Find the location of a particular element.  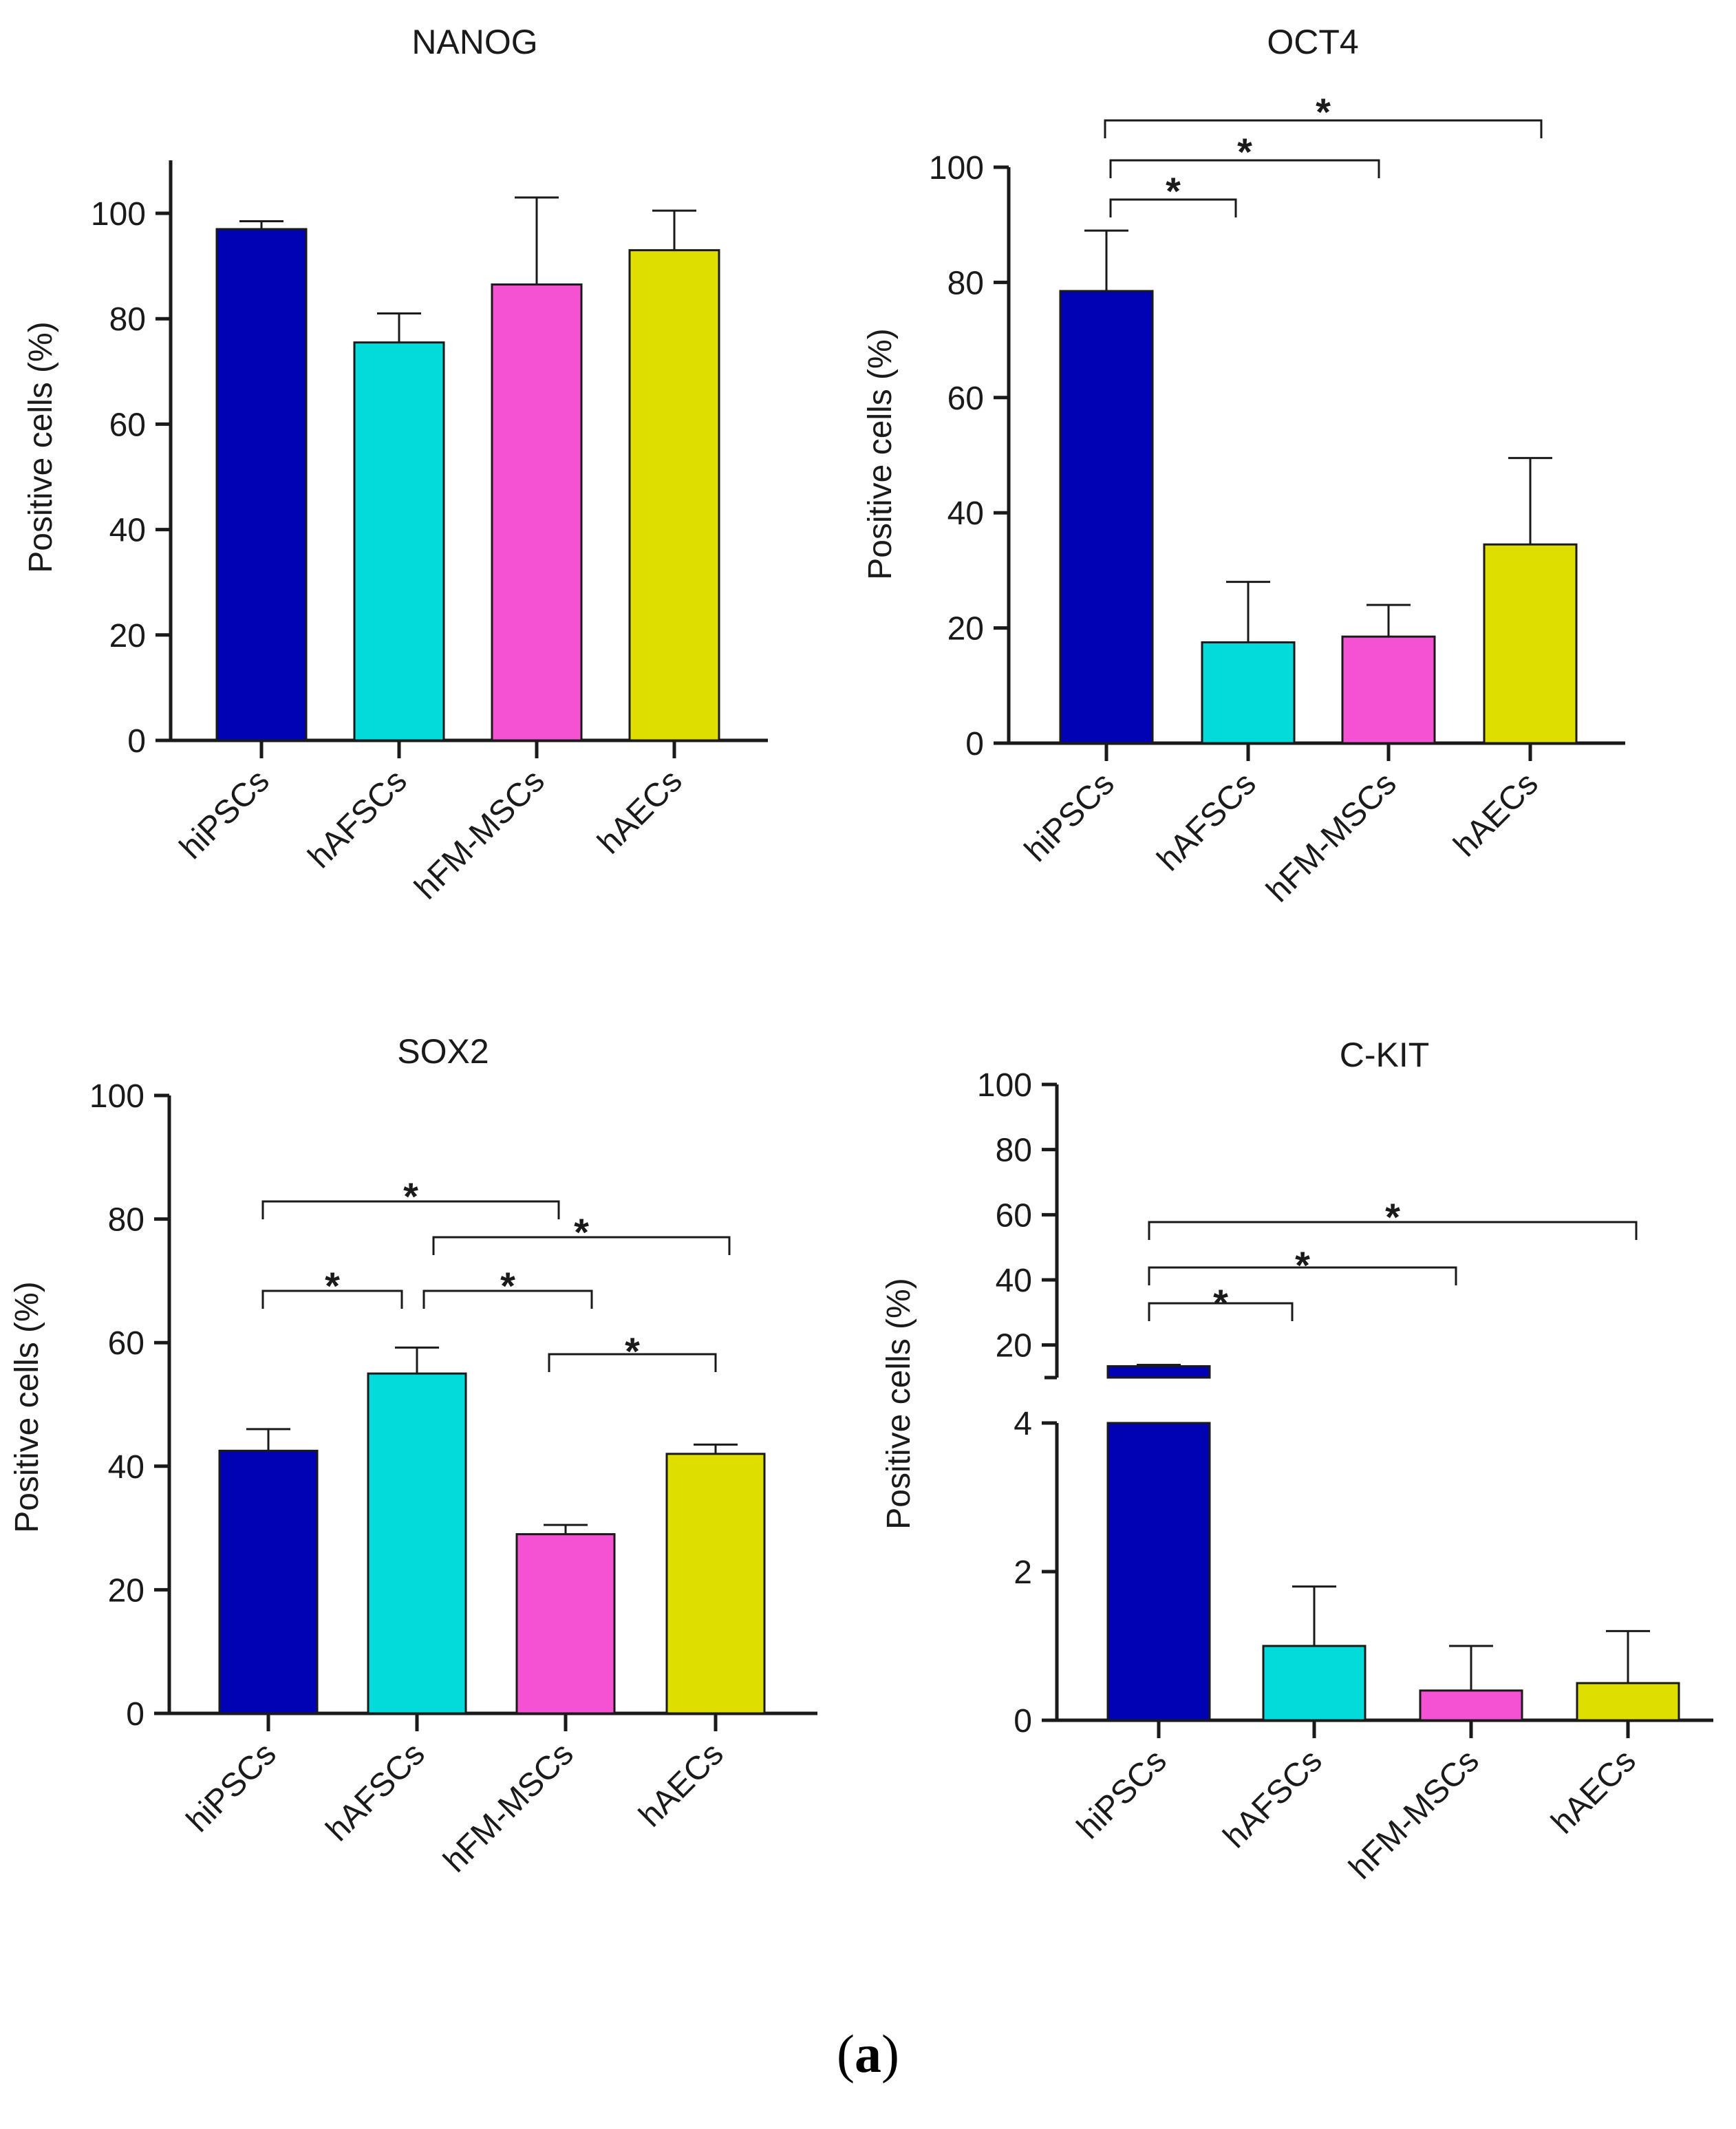

chart-title: OCT4 is located at coordinates (1312, 42).